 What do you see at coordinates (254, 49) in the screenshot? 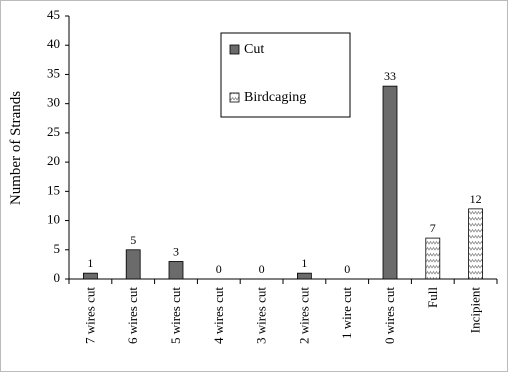
I see `legend-label: Cut` at bounding box center [254, 49].